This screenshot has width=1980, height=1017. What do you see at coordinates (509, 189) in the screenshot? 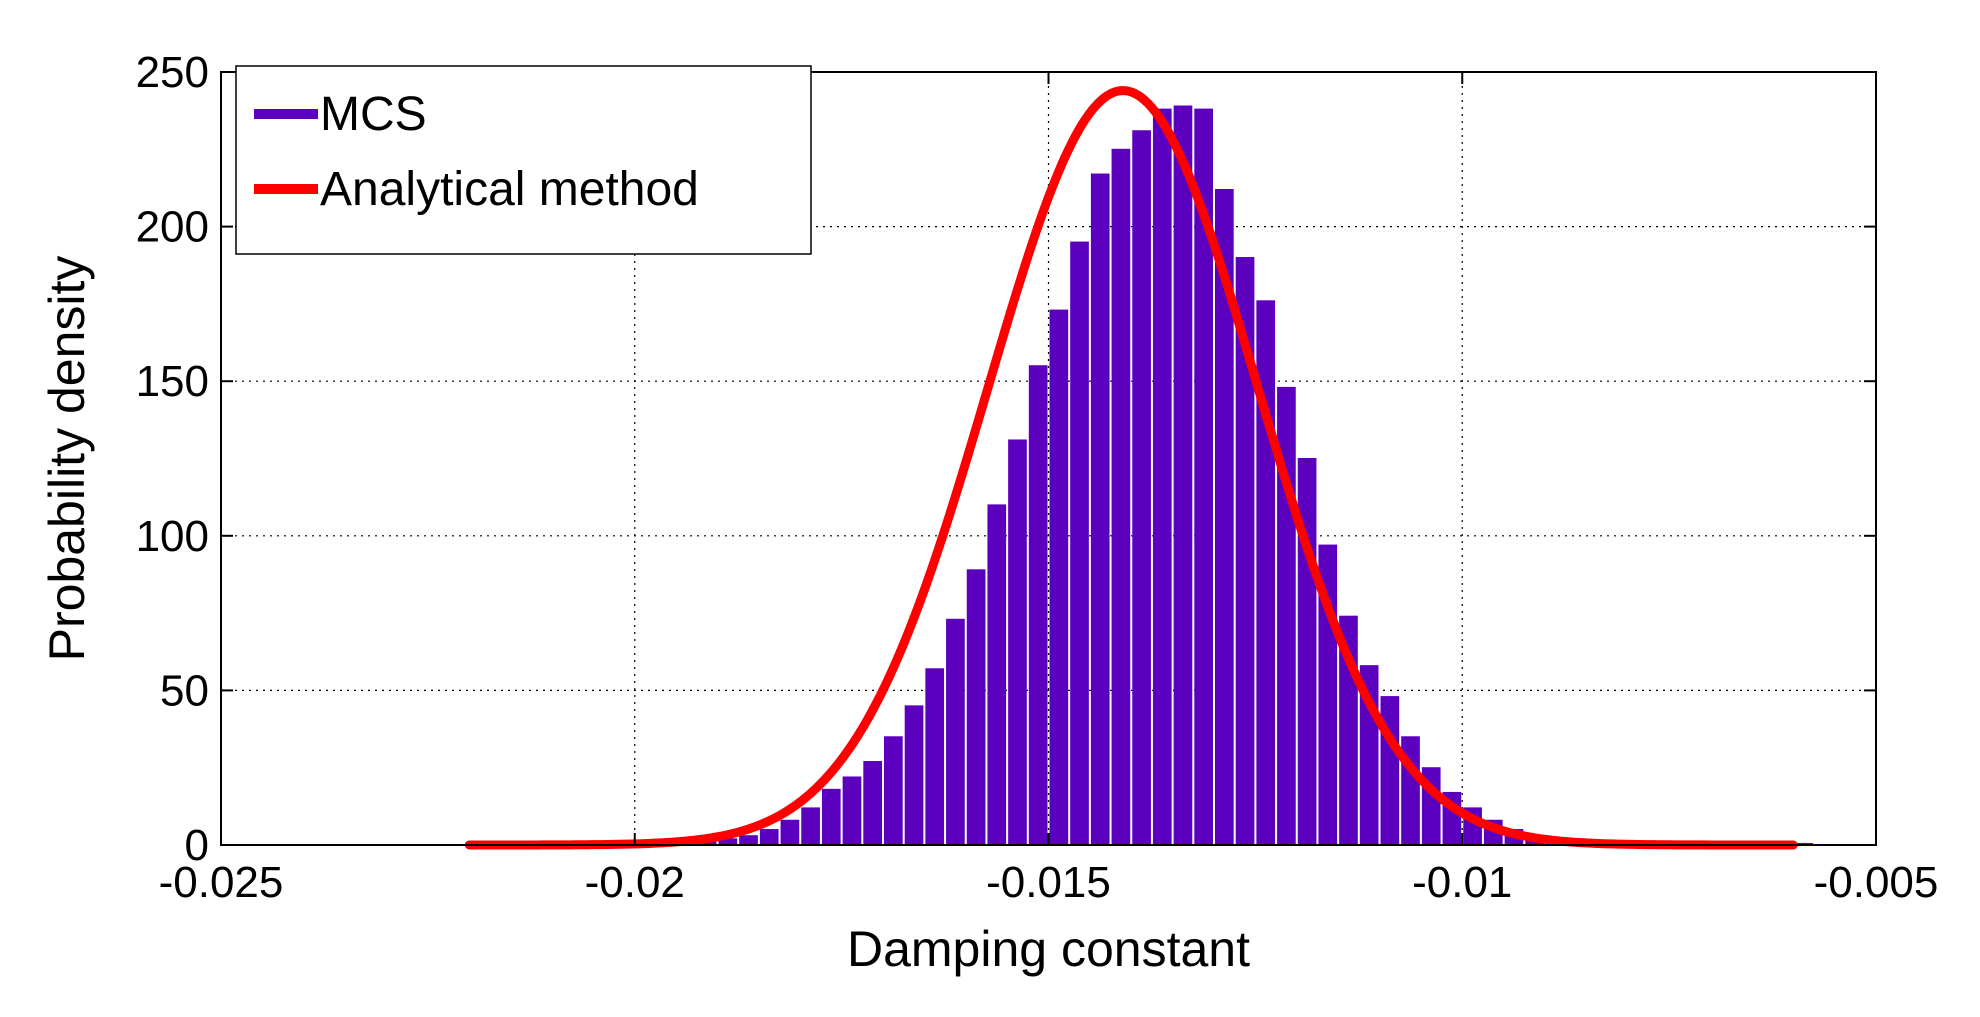
I see `legend-label-analytical: Analytical method` at bounding box center [509, 189].